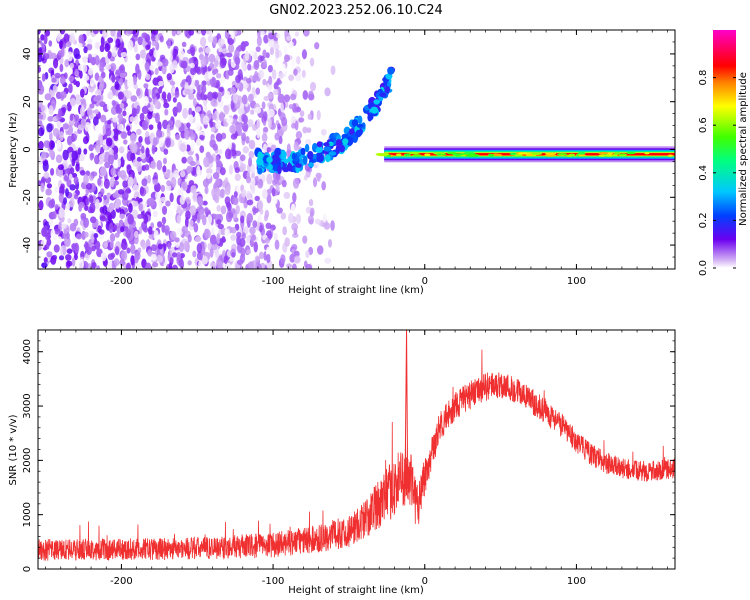  I want to click on y-tick-label: 4000, so click(27, 351).